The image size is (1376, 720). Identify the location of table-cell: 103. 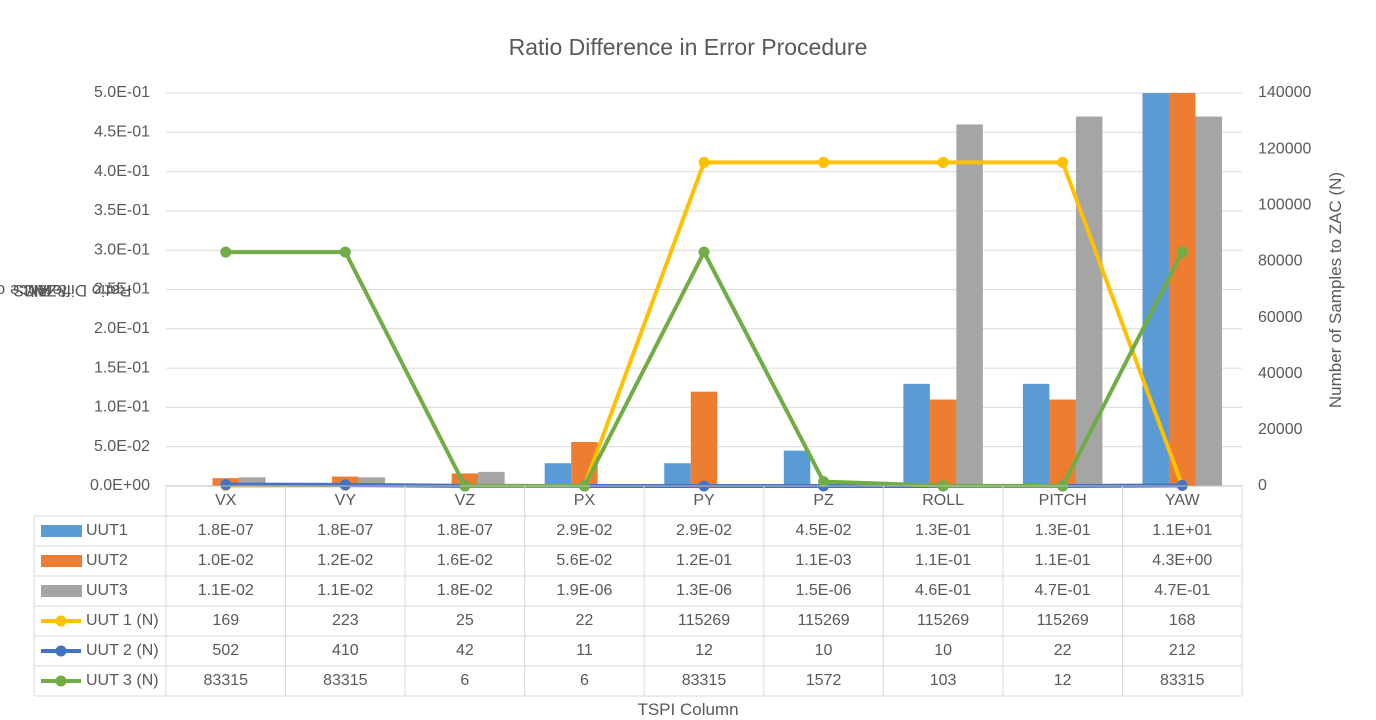
(943, 680).